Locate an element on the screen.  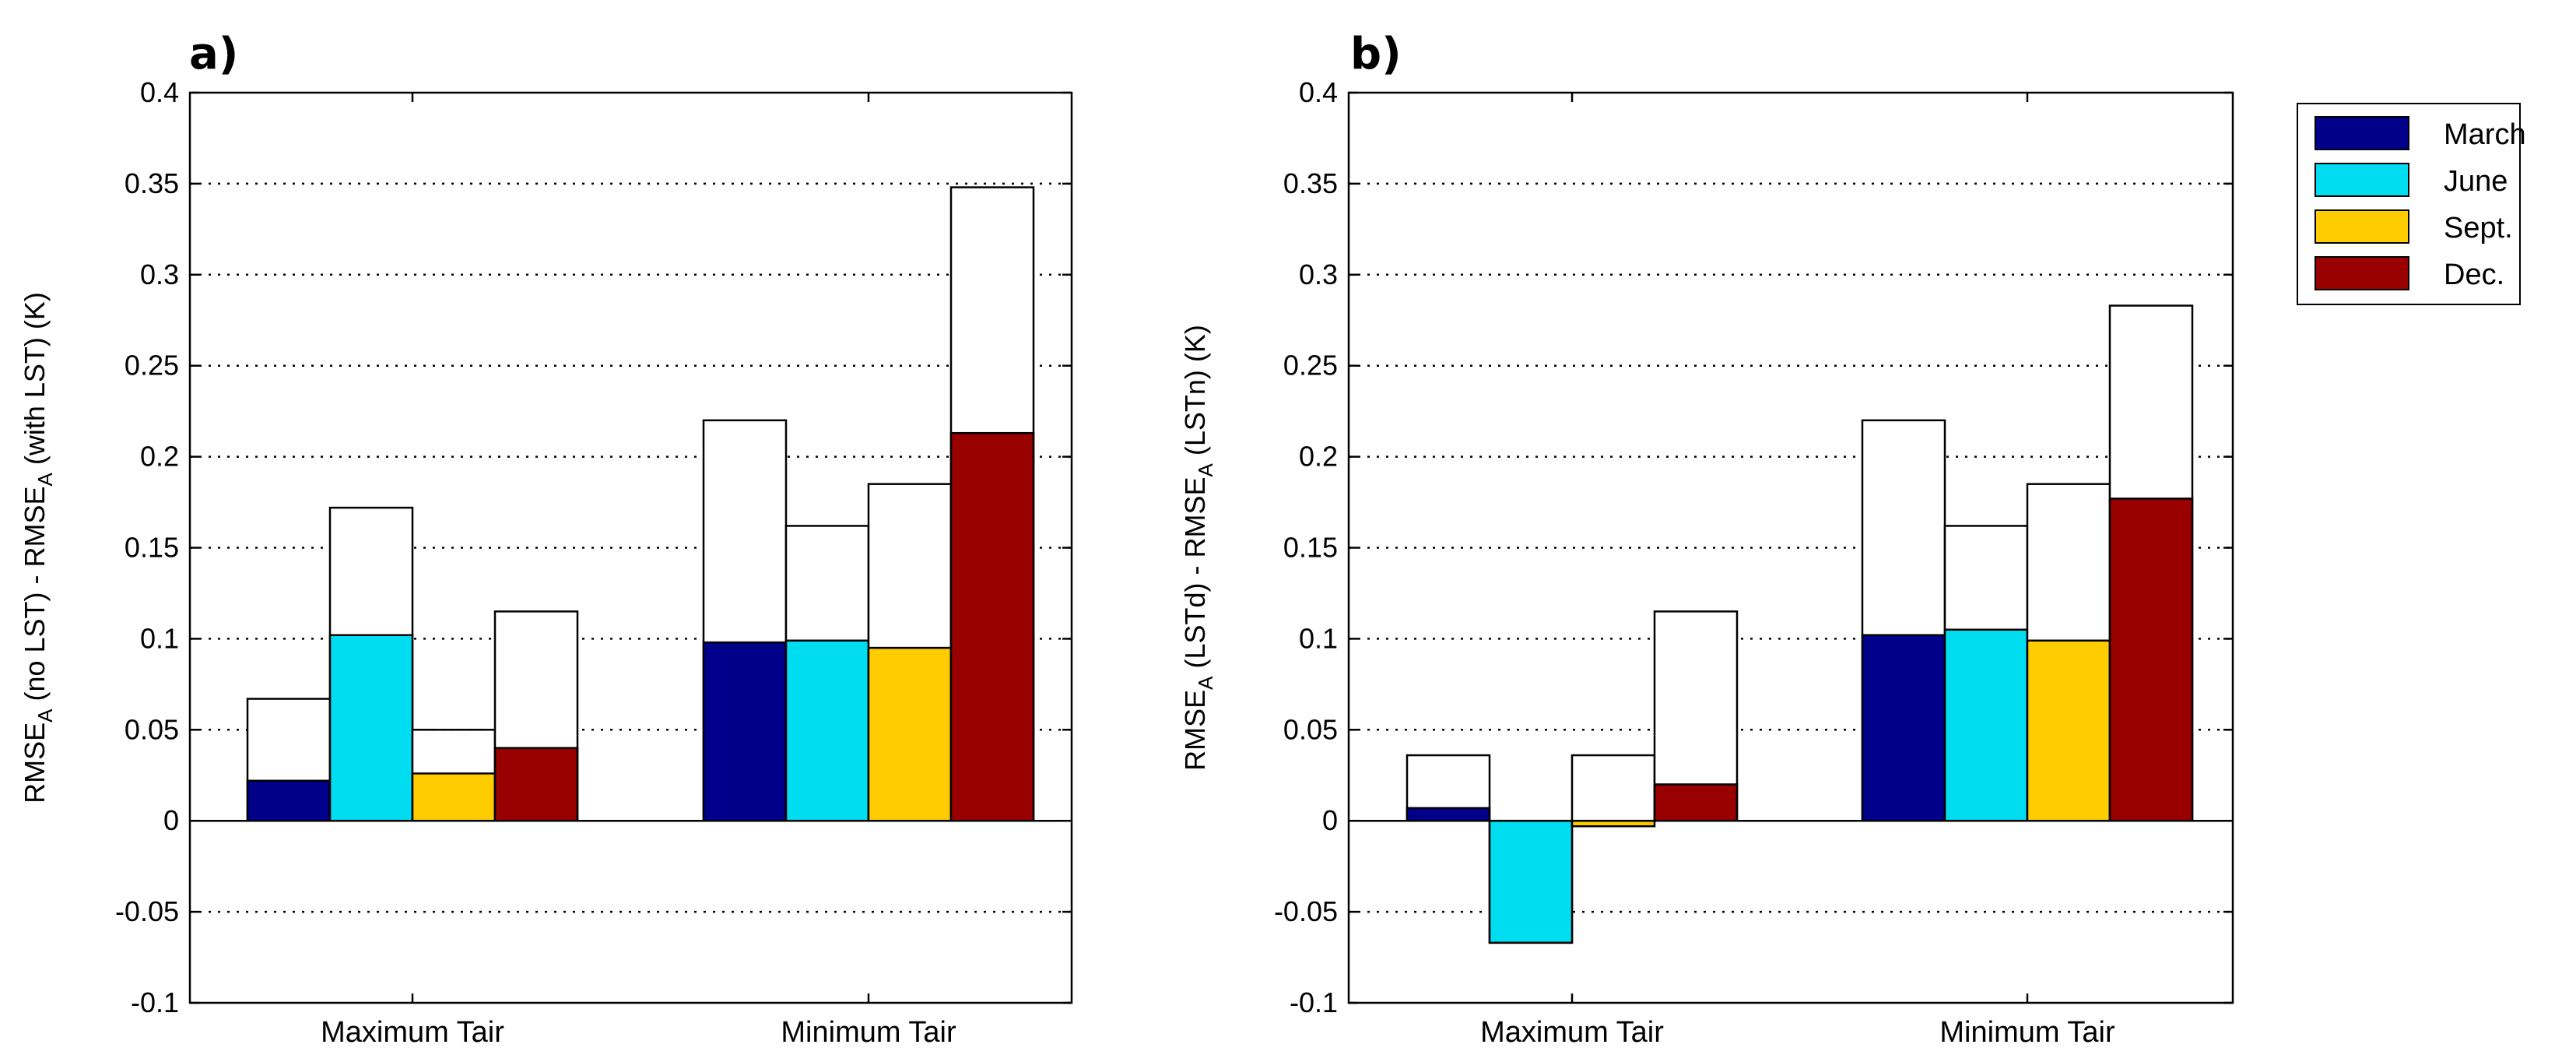
y-axis-label: RMSEA (LSTd) - RMSEA (LSTn) (K) is located at coordinates (1198, 548).